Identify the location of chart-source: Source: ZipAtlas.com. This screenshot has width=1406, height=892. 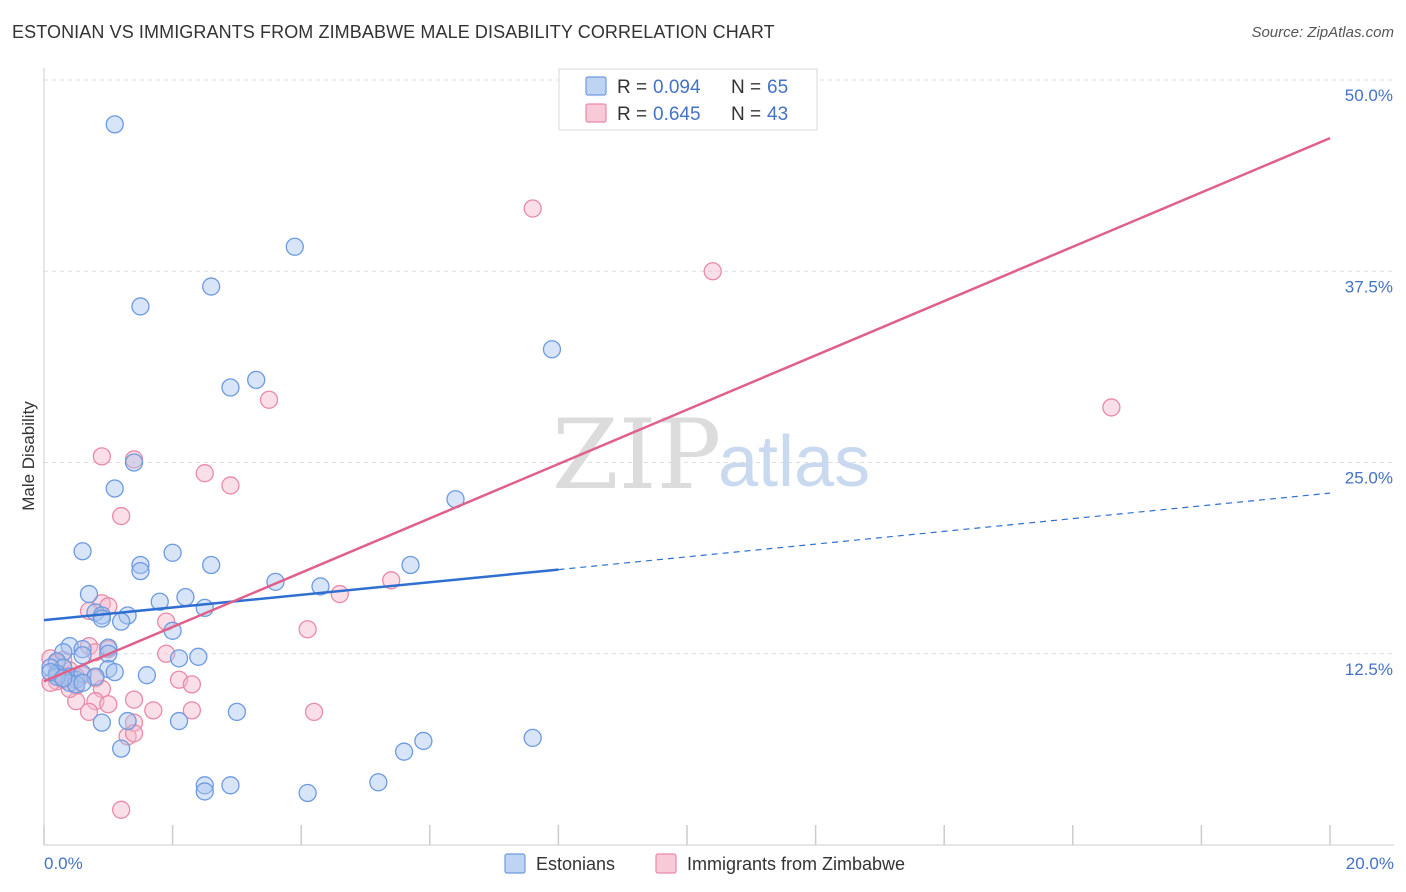
(1322, 32).